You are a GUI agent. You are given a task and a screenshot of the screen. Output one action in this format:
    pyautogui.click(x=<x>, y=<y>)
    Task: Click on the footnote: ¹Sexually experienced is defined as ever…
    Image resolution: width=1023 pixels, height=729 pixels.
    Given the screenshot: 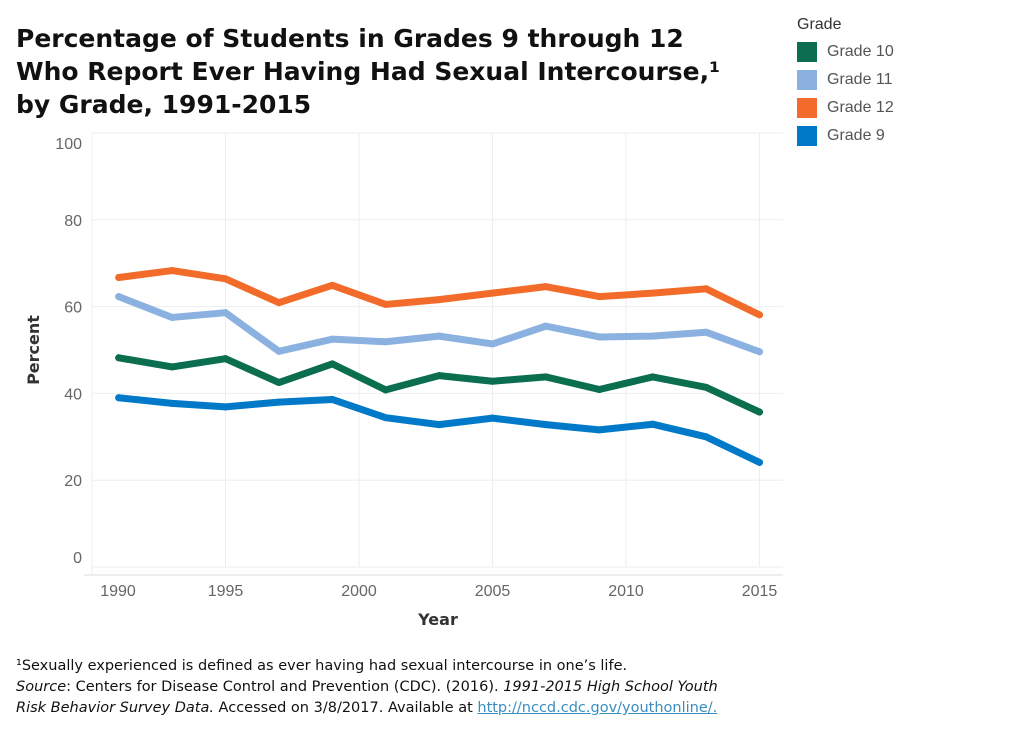 What is the action you would take?
    pyautogui.click(x=367, y=687)
    